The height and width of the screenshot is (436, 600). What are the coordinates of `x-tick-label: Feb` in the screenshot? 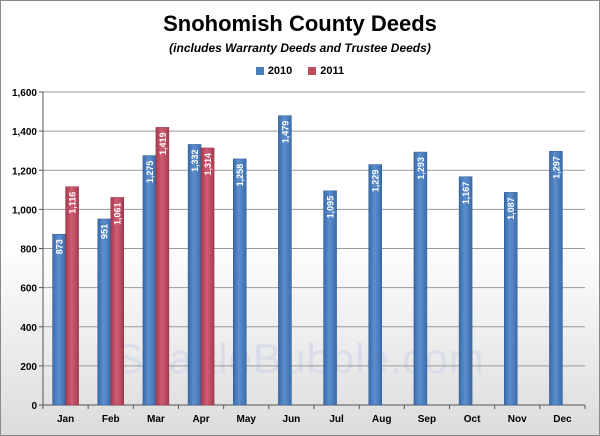 It's located at (111, 419).